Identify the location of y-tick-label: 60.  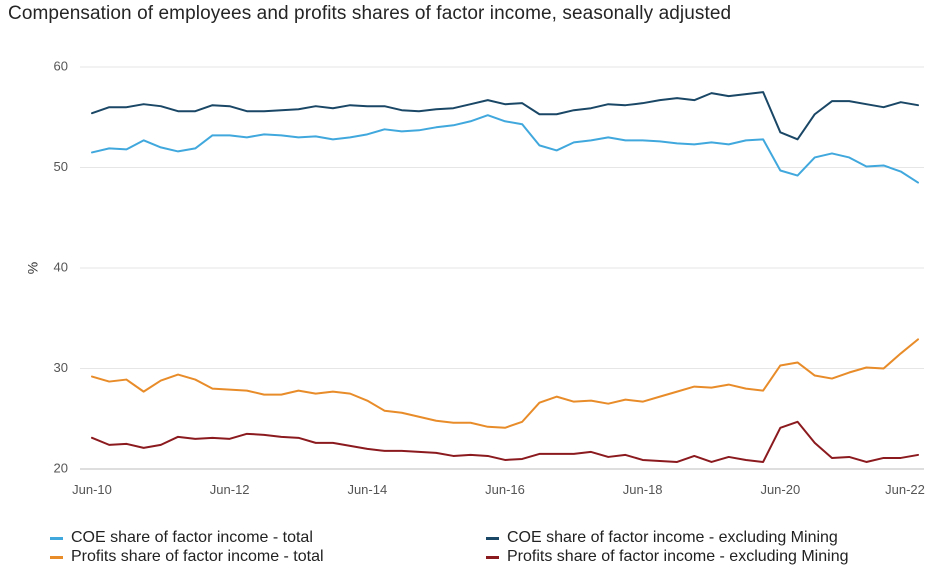
(61, 65).